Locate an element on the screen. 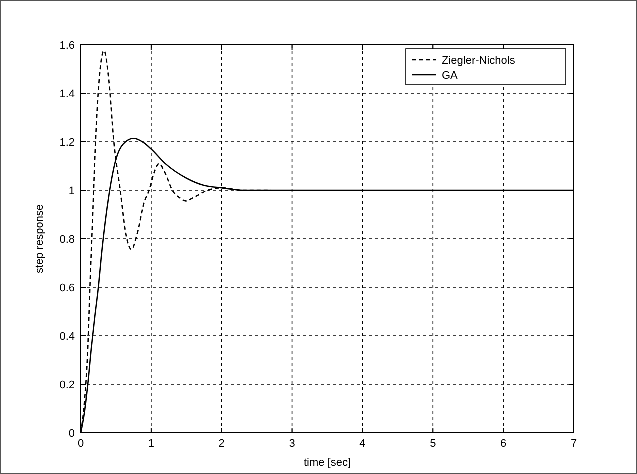  x-tick-label: 6 is located at coordinates (503, 444).